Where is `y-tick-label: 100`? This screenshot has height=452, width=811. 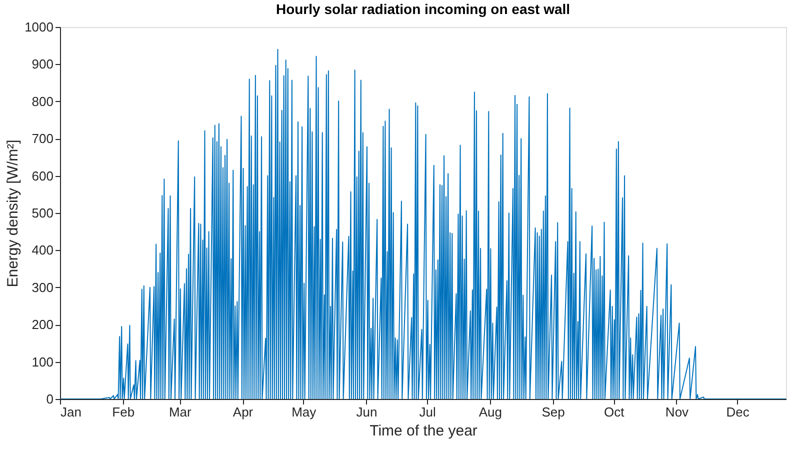 y-tick-label: 100 is located at coordinates (43, 362).